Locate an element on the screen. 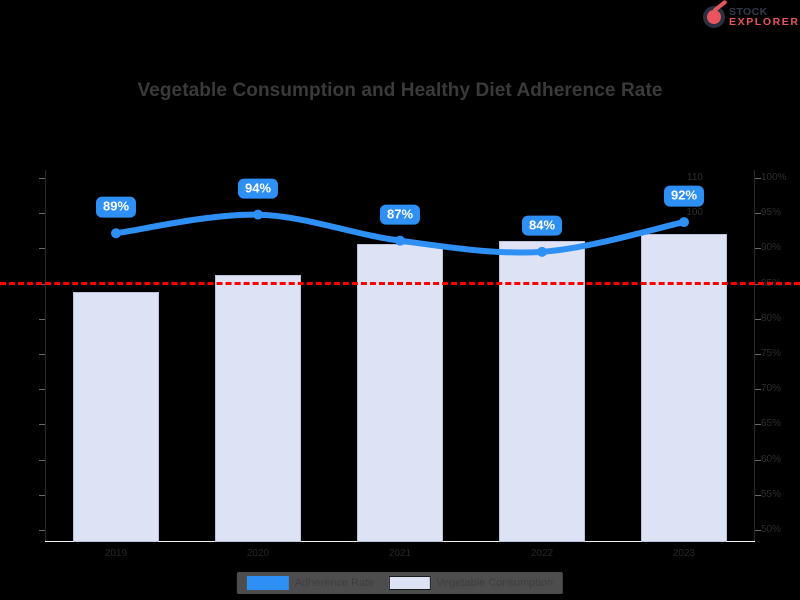  chart-legend: Adherence Rate Vegetable Consumption is located at coordinates (400, 583).